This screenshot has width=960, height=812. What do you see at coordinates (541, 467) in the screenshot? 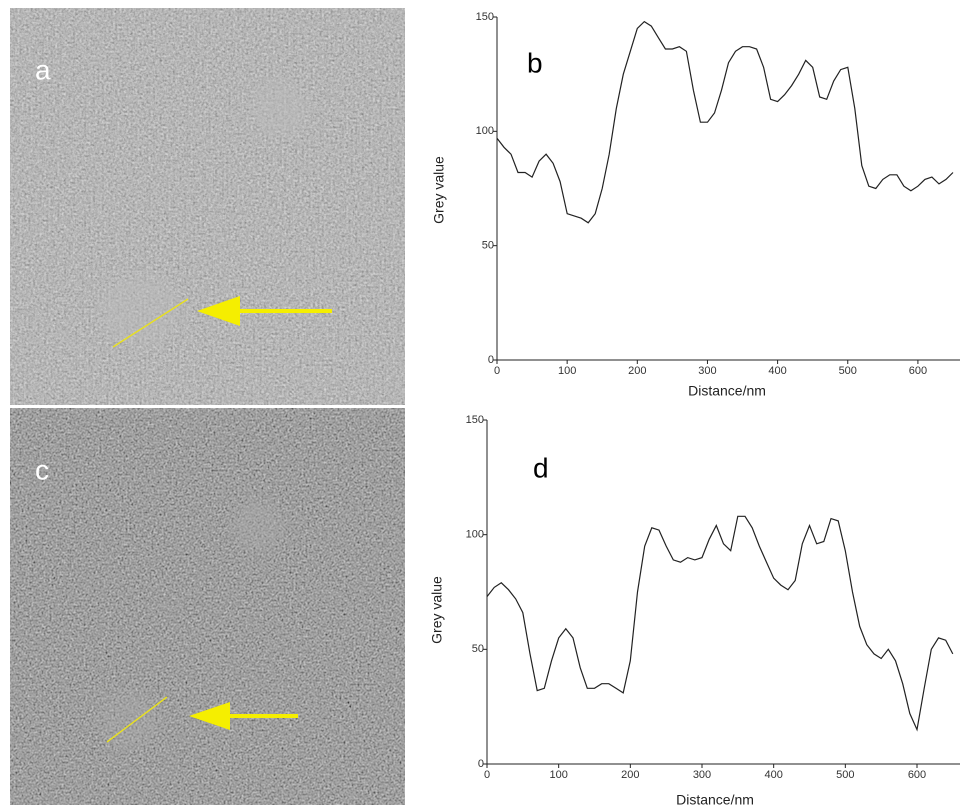
I see `panel-label: d` at bounding box center [541, 467].